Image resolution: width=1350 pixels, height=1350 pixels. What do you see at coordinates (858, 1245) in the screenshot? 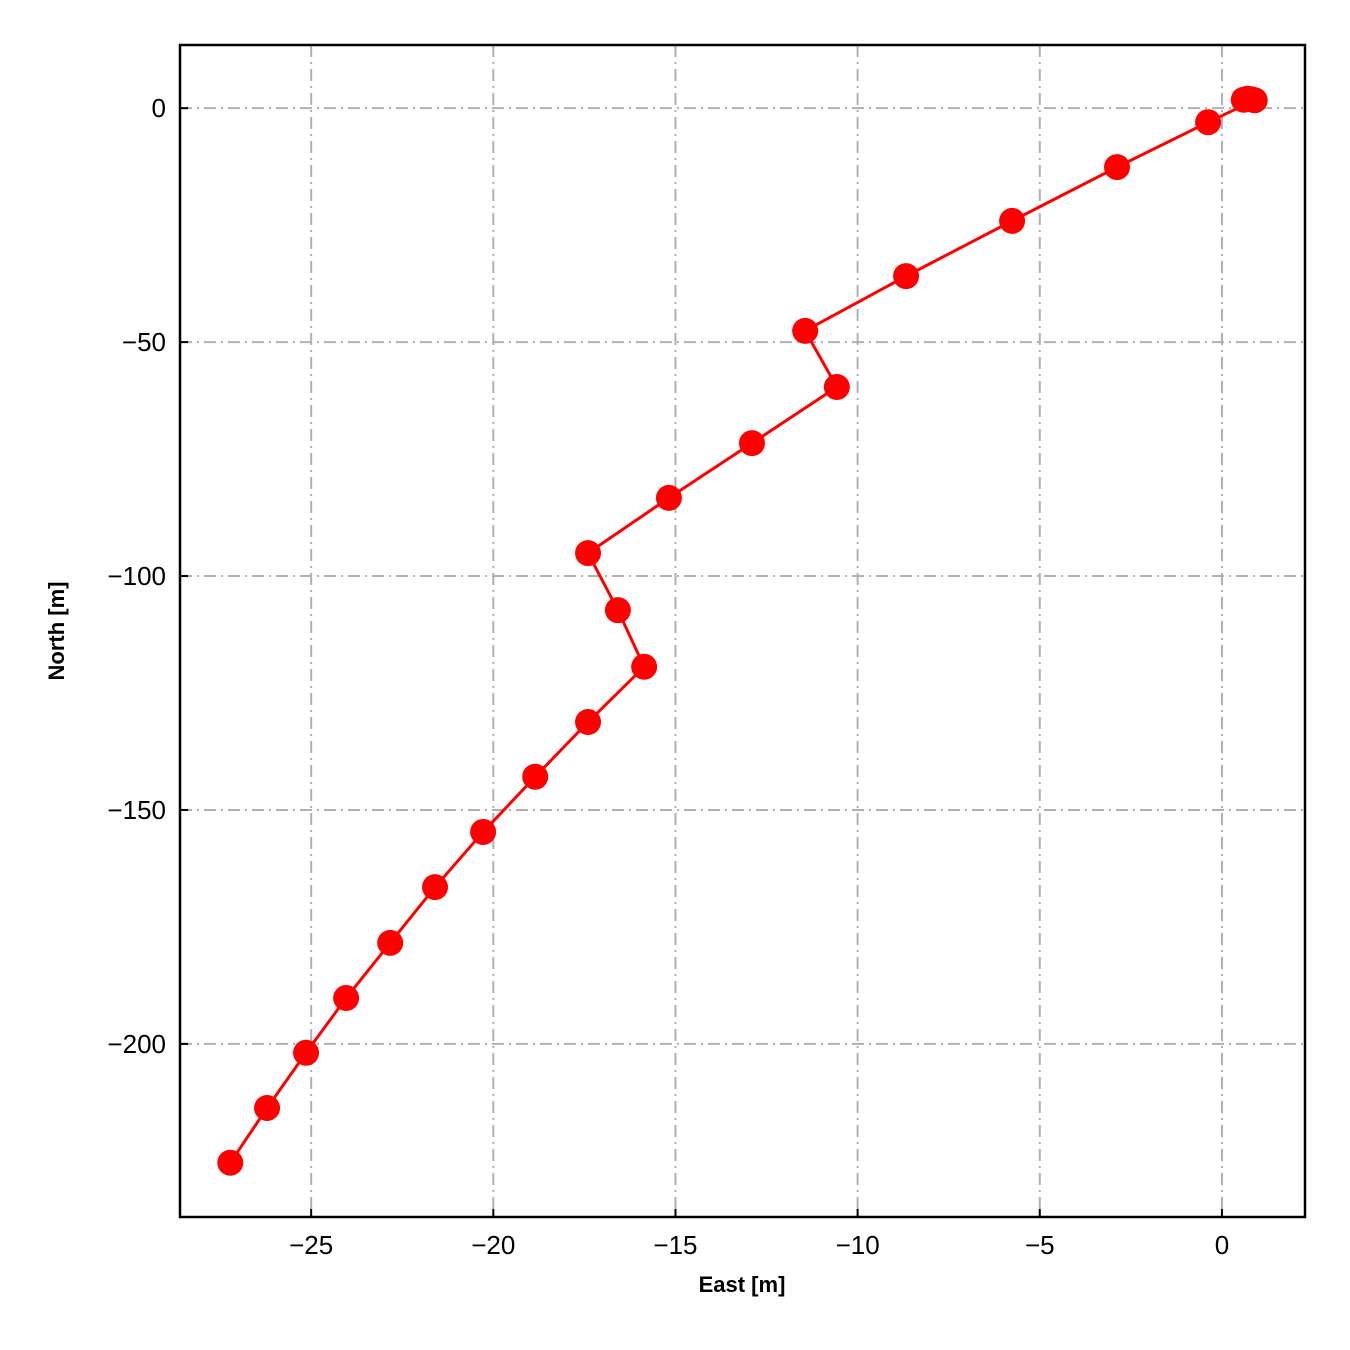
I see `x-tick-label: −10` at bounding box center [858, 1245].